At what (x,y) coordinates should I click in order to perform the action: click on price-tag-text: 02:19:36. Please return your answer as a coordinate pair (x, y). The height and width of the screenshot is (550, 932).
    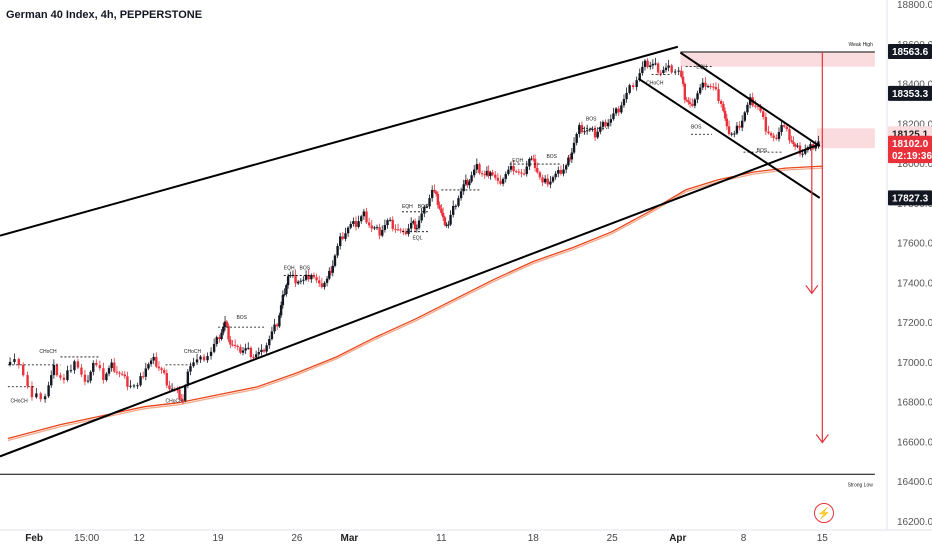
    Looking at the image, I should click on (912, 156).